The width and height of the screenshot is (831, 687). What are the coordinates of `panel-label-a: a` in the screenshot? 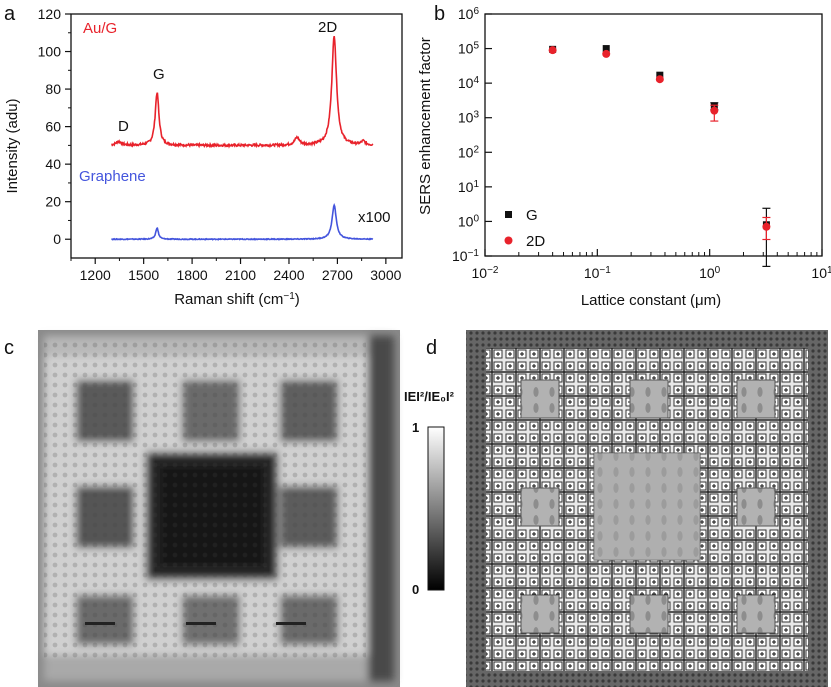 It's located at (10, 14).